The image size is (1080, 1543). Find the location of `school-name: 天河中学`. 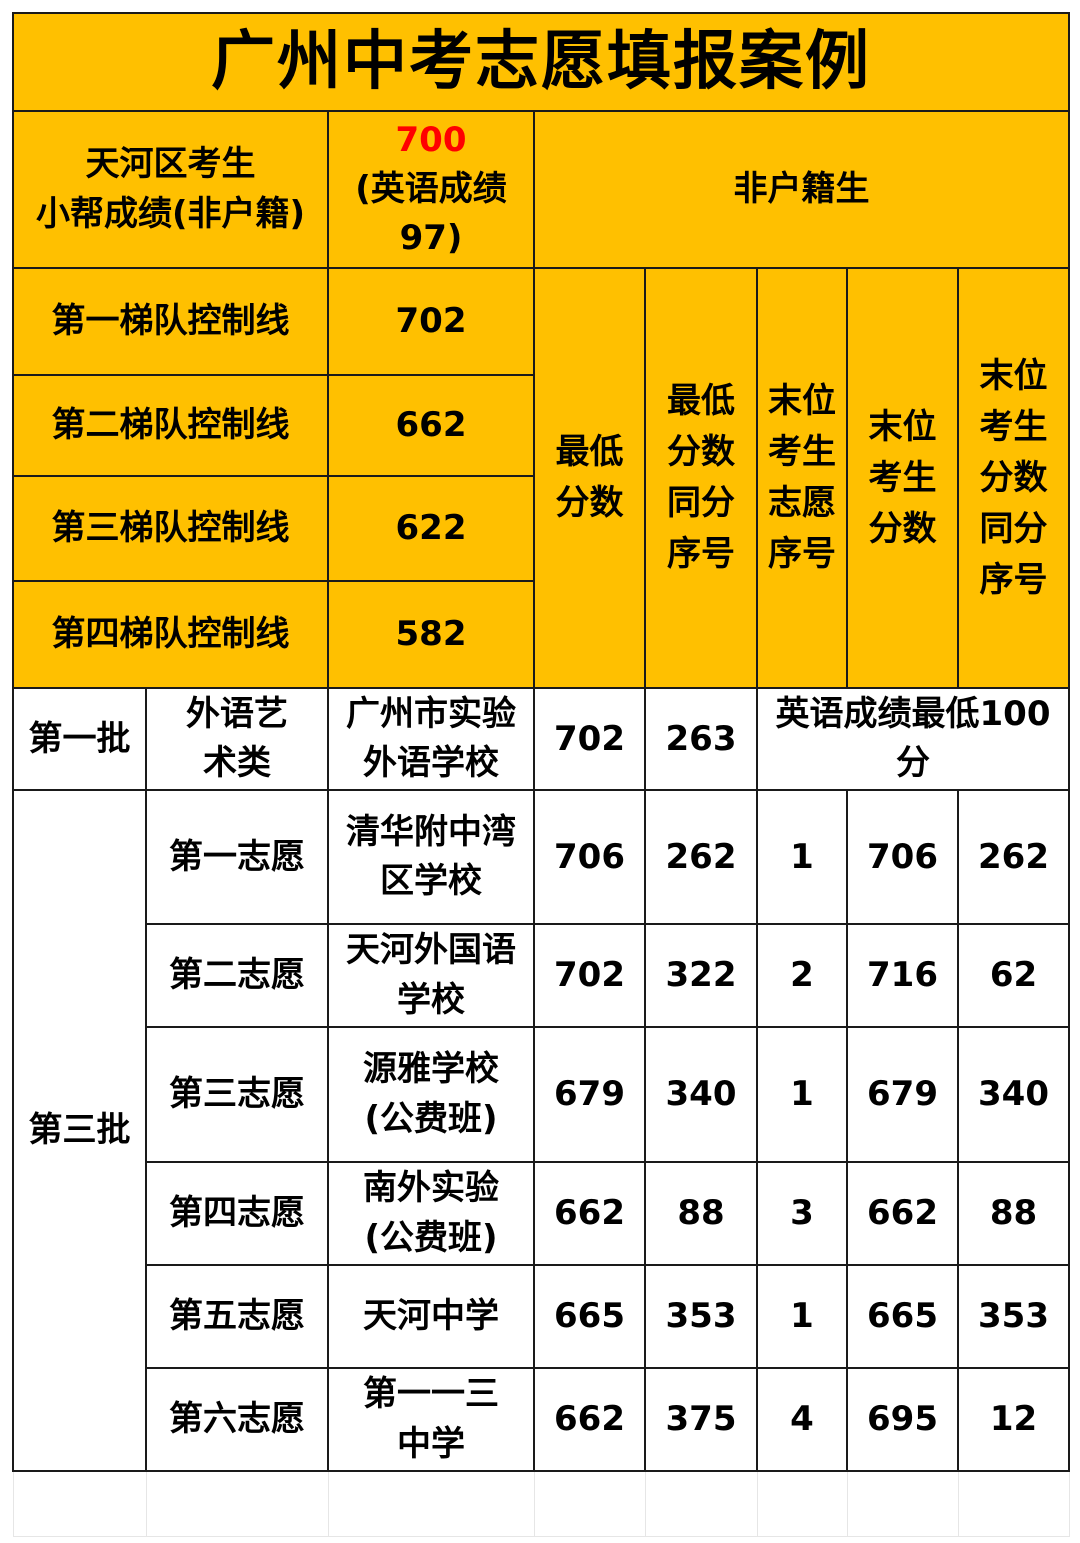

school-name: 天河中学 is located at coordinates (431, 1316).